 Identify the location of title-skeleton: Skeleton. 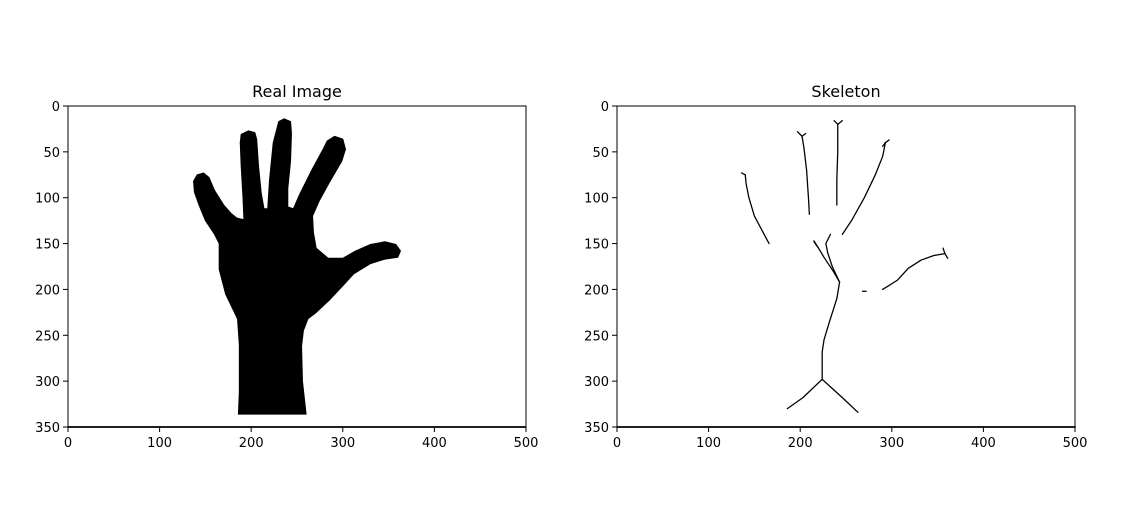
(845, 91).